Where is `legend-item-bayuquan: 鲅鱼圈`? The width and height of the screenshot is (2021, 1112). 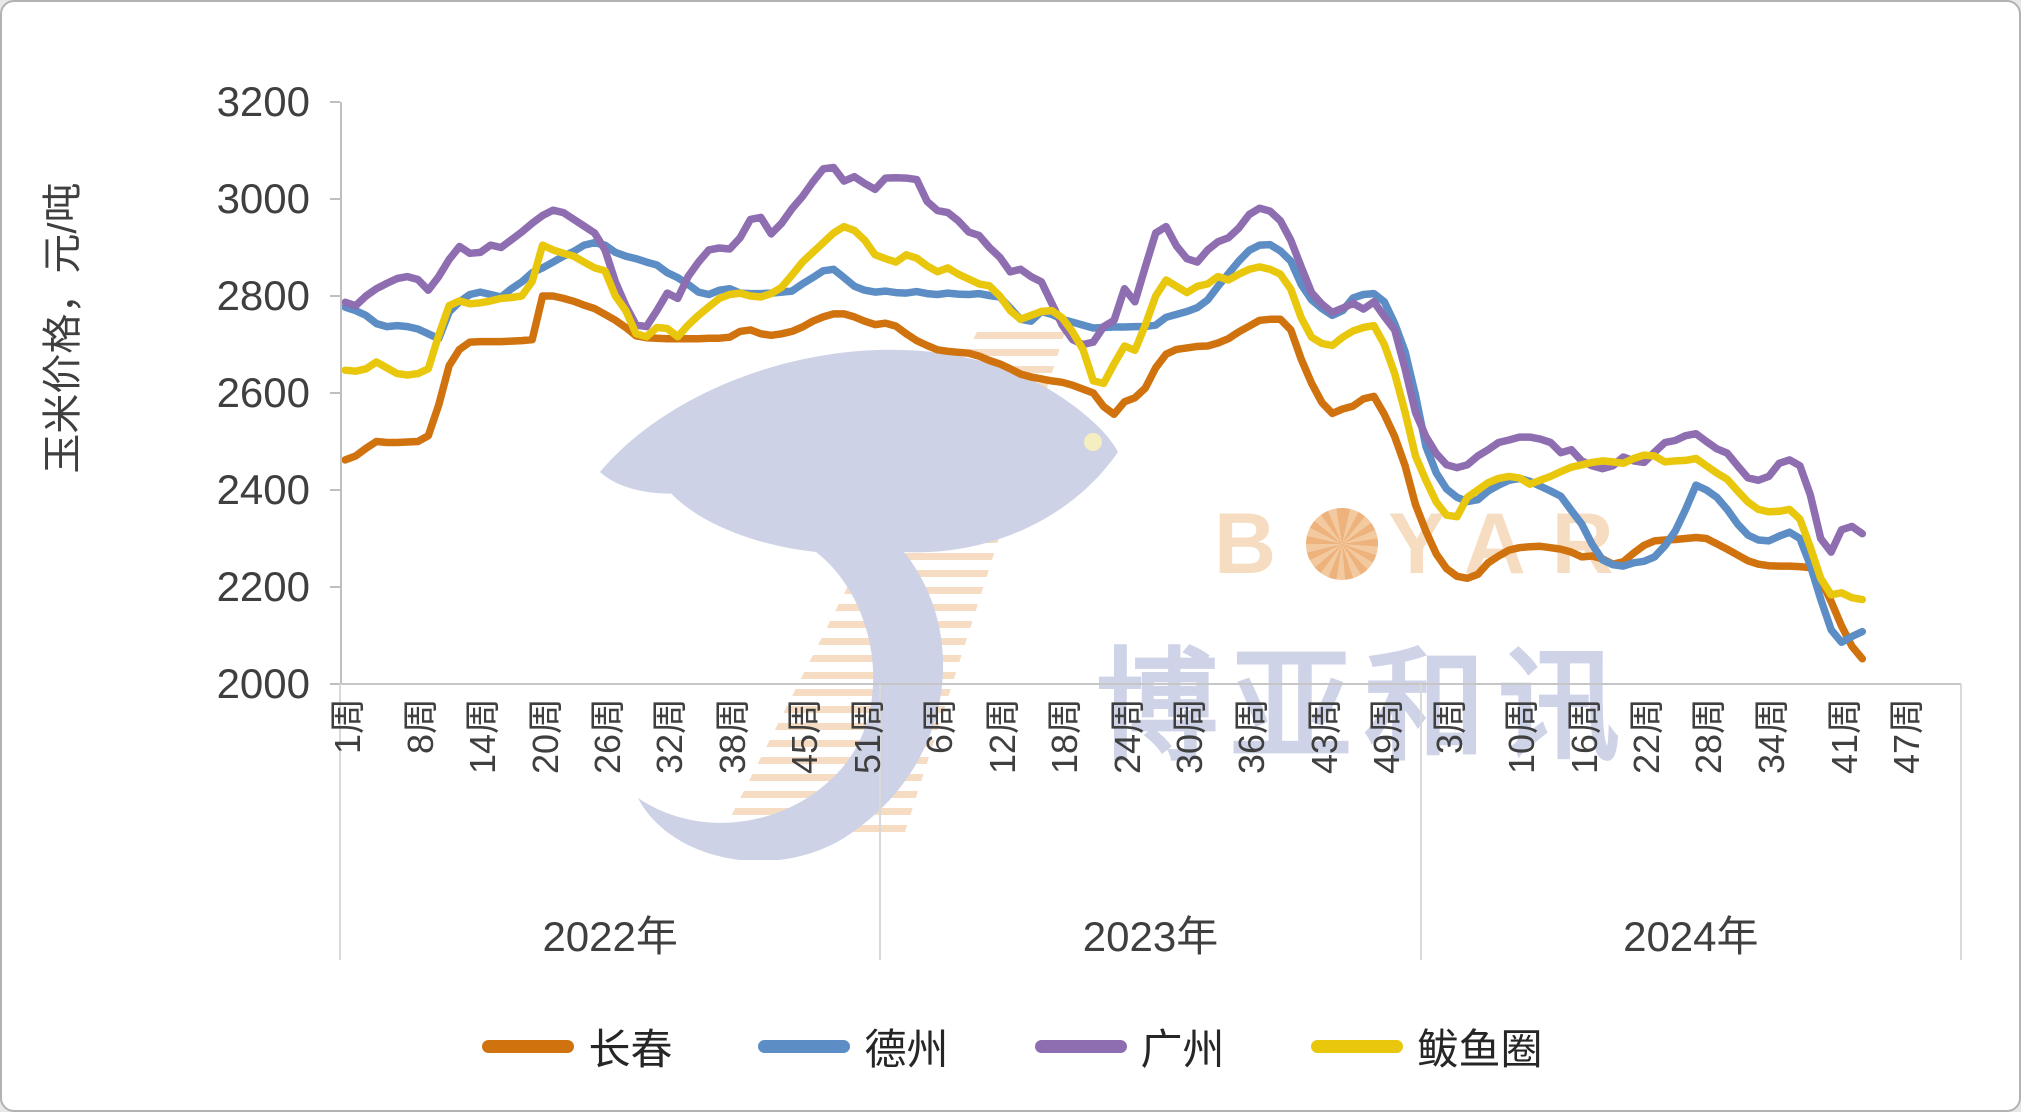
legend-item-bayuquan: 鲅鱼圈 is located at coordinates (1426, 1046).